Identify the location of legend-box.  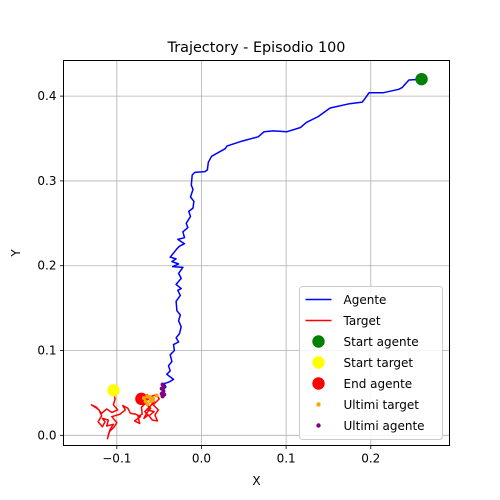
(371, 363).